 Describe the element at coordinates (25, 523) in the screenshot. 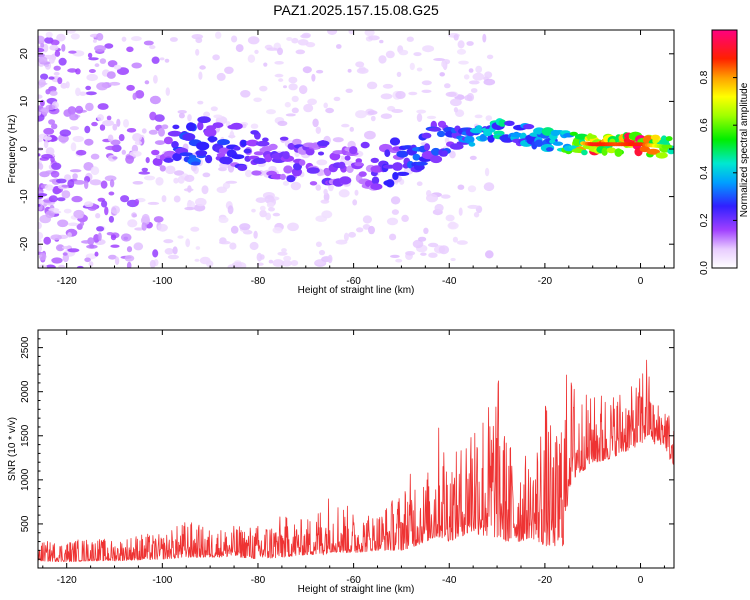

I see `snr-y-tick-label: 500` at that location.